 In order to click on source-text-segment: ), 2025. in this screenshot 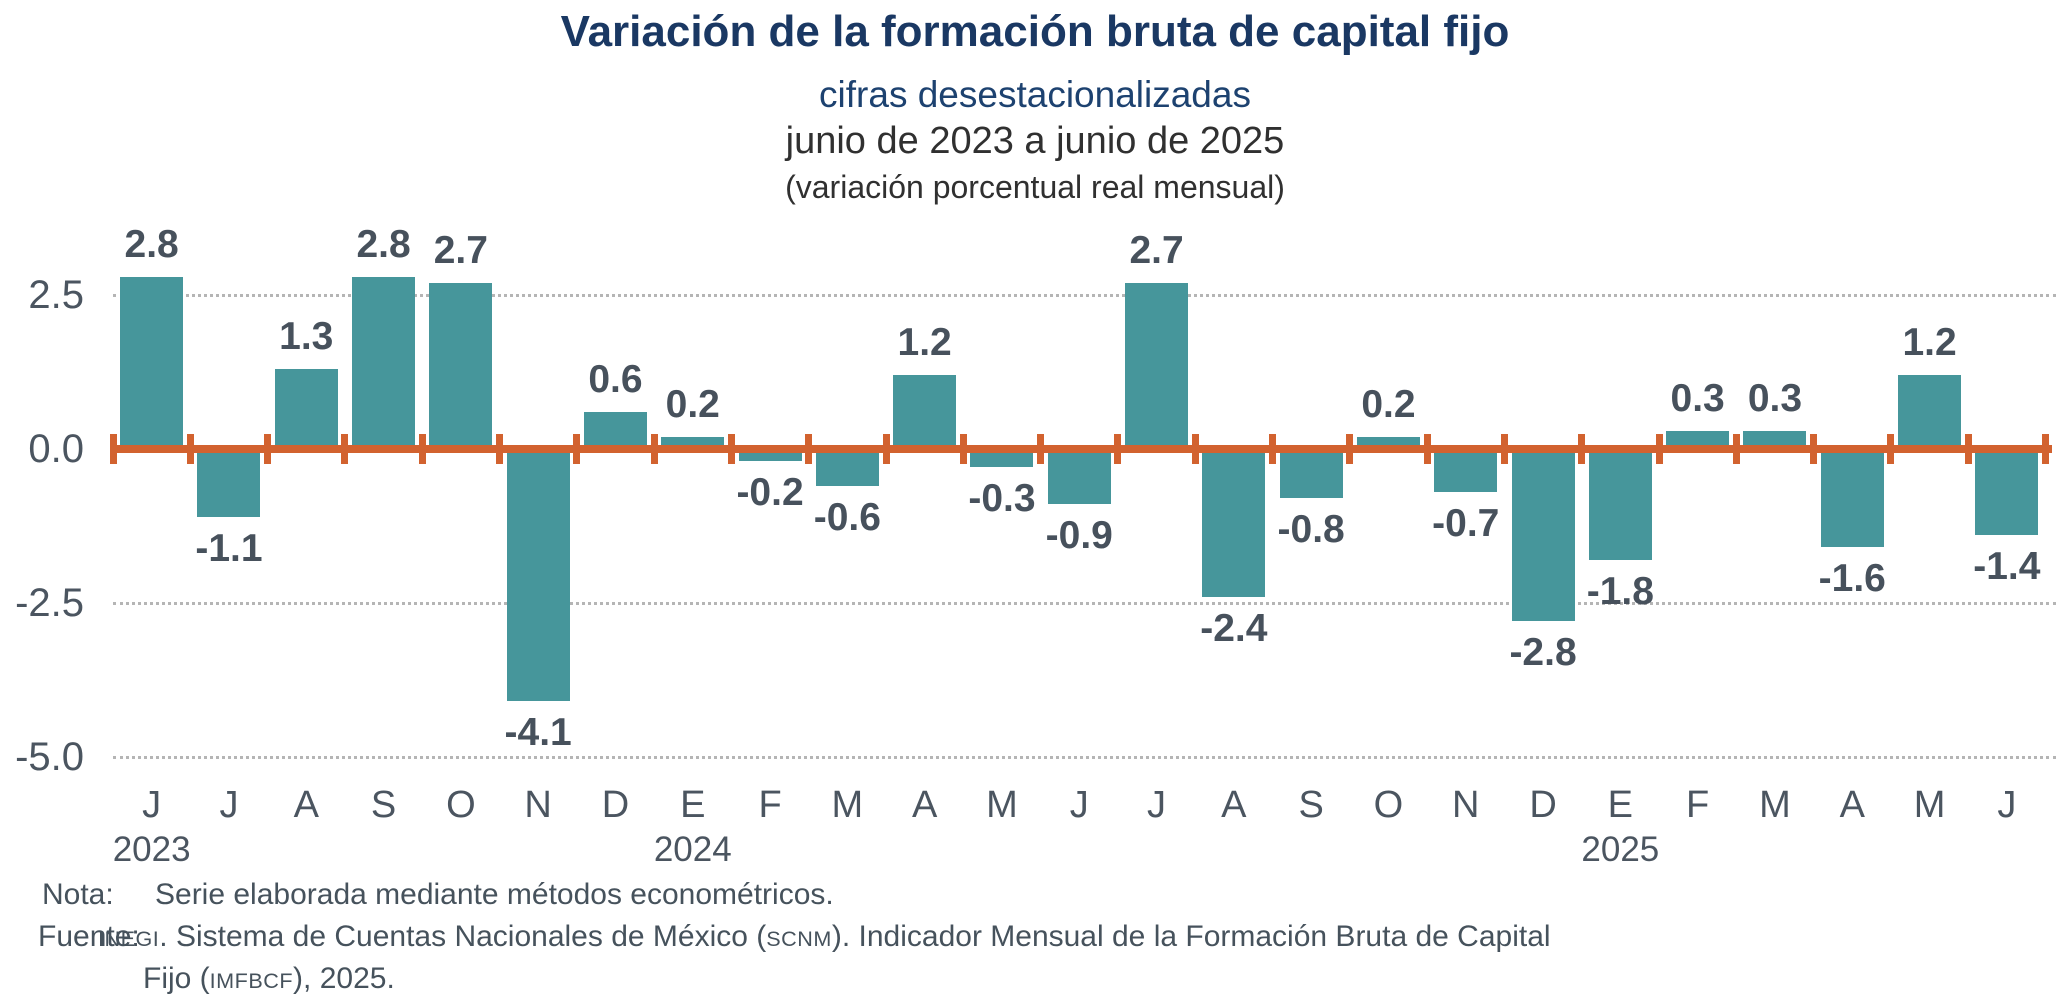, I will do `click(344, 978)`.